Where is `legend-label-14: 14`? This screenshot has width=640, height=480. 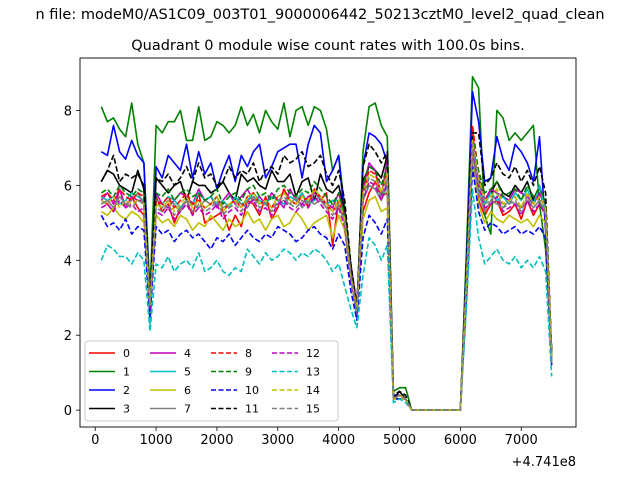
legend-label-14: 14 is located at coordinates (313, 390).